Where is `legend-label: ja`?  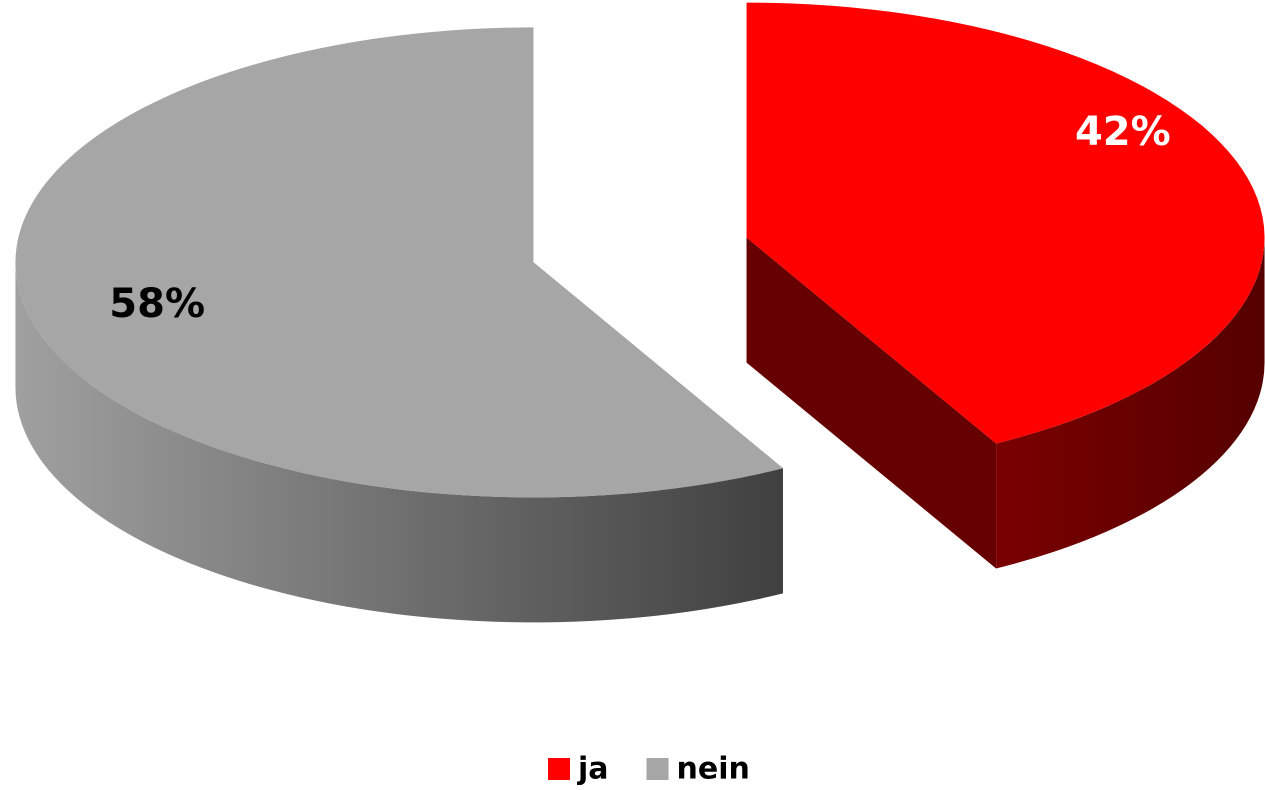
legend-label: ja is located at coordinates (593, 769).